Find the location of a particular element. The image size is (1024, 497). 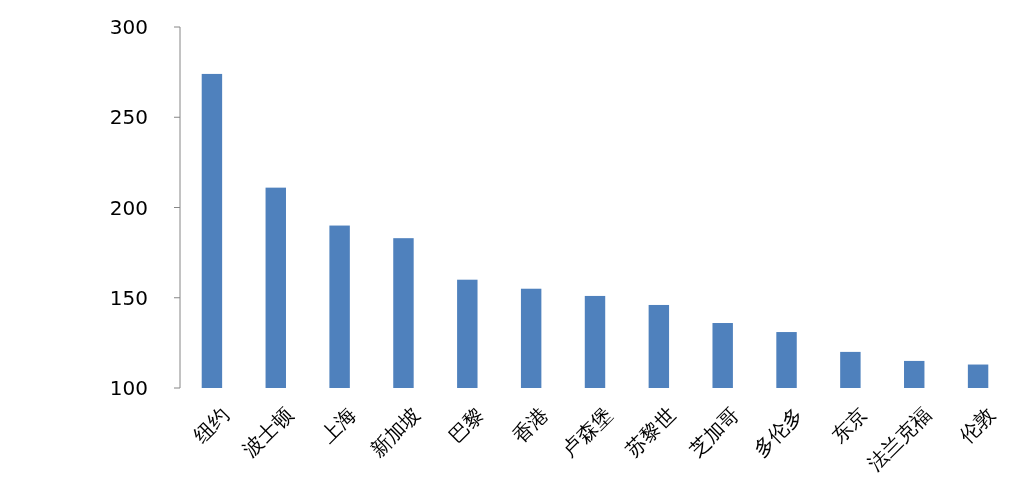

x-tick-label: 东京 is located at coordinates (849, 425).